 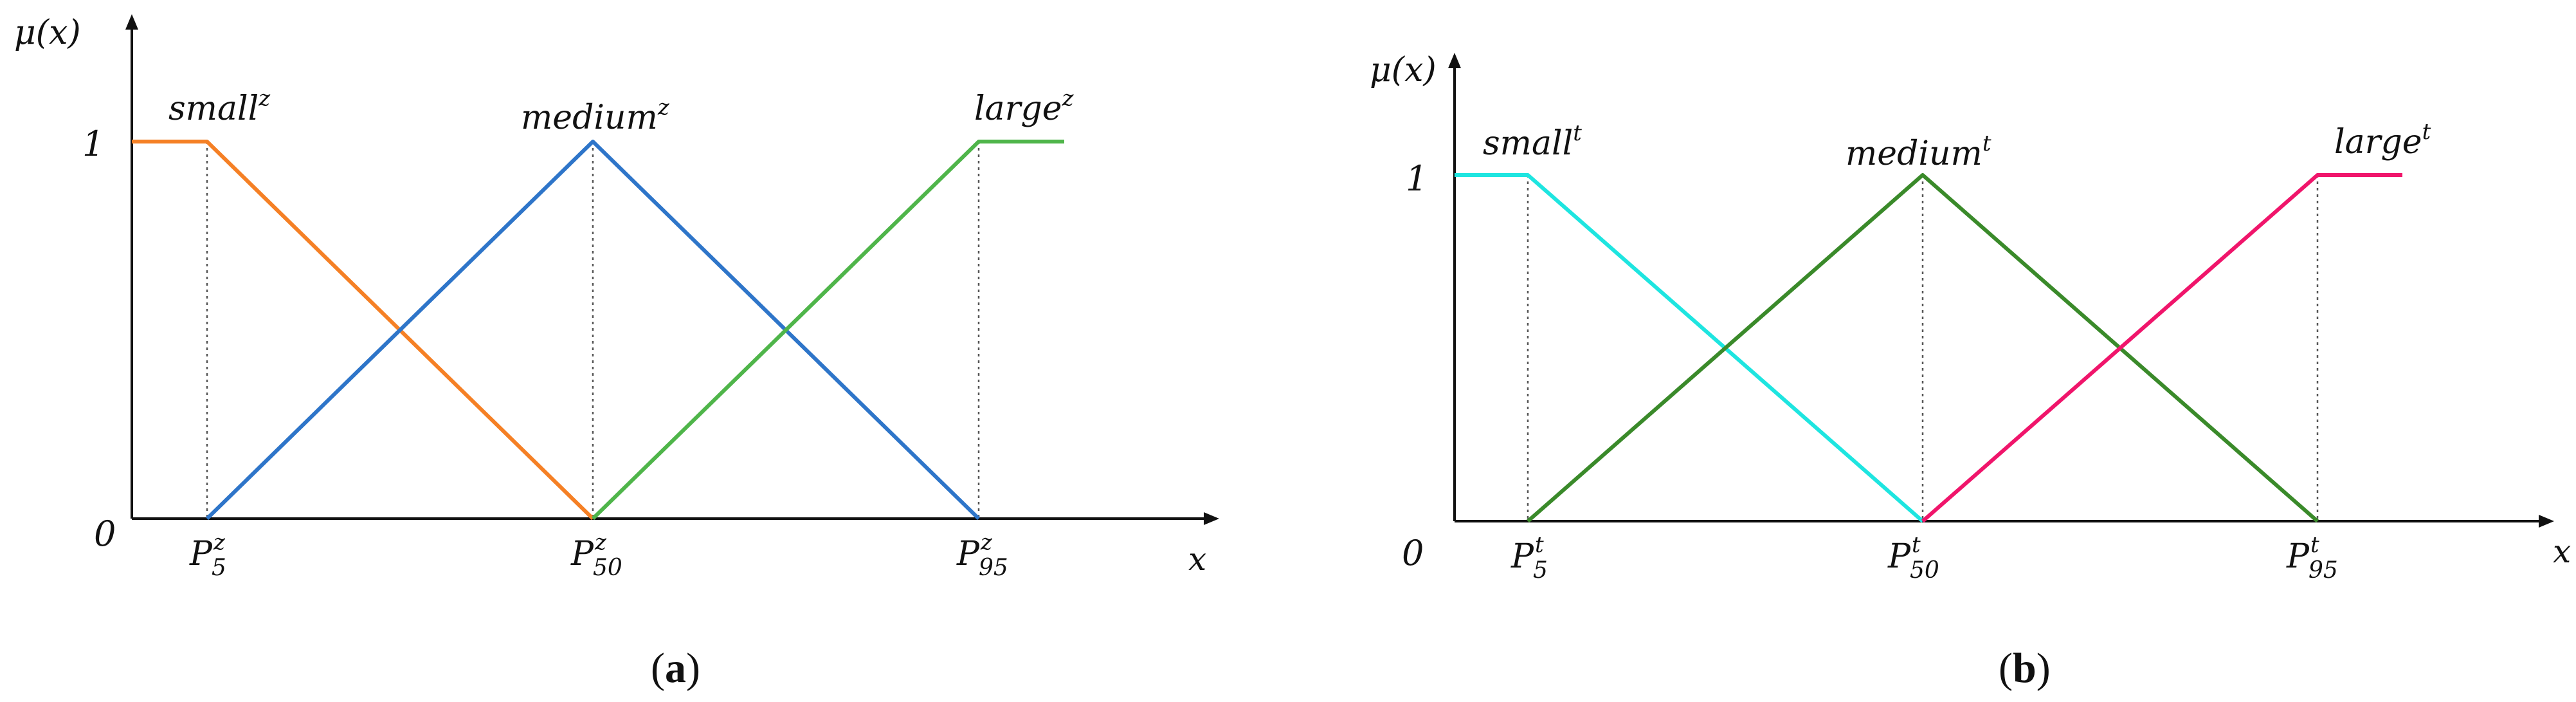 I want to click on set-label-small: smallz, so click(x=219, y=107).